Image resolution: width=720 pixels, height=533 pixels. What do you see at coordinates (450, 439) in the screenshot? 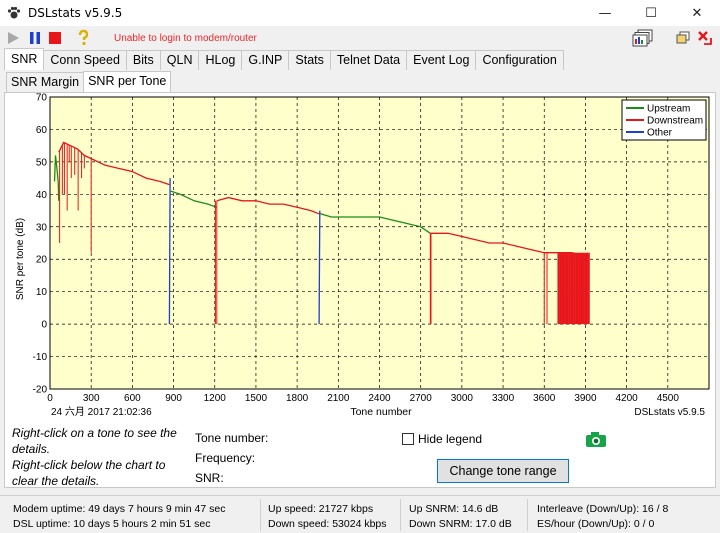
I see `hide-legend-label: Hide legend` at bounding box center [450, 439].